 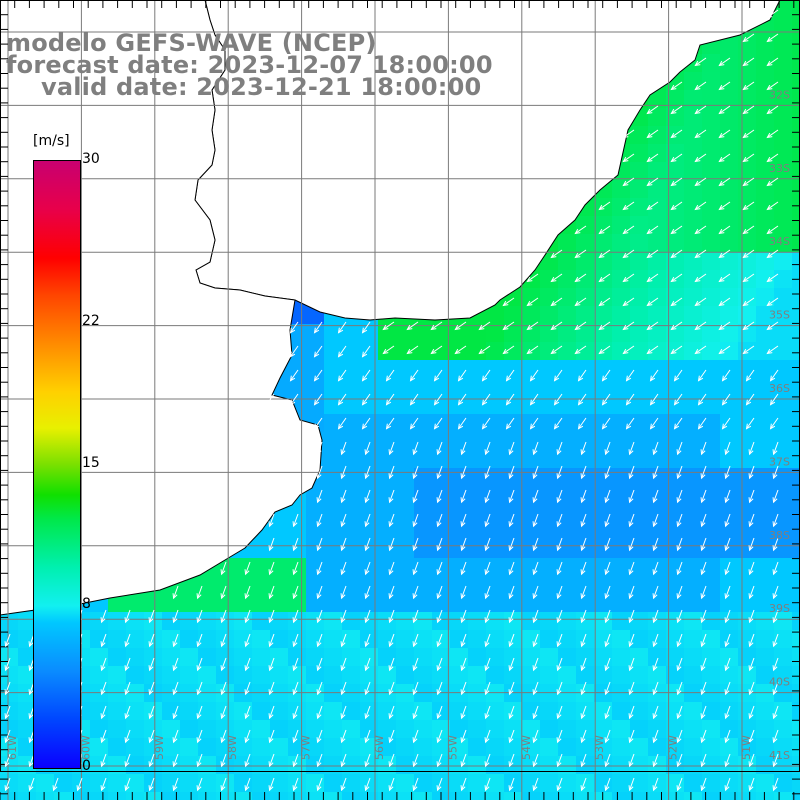 I want to click on lat-label: 36S, so click(x=779, y=388).